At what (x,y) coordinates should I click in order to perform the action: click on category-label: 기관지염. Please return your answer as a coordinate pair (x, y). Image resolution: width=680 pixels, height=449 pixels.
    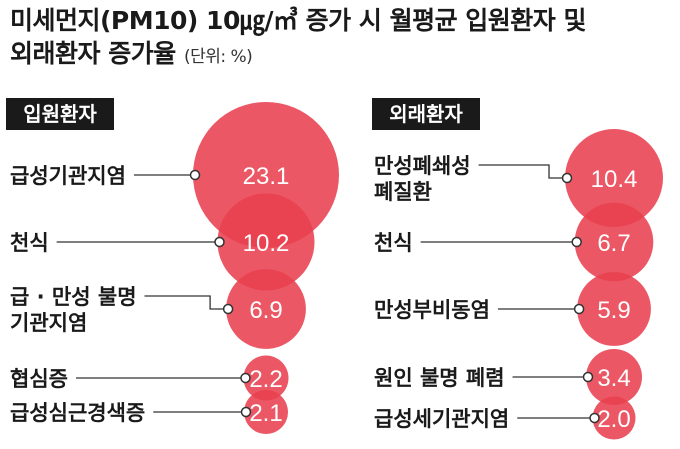
    Looking at the image, I should click on (48, 323).